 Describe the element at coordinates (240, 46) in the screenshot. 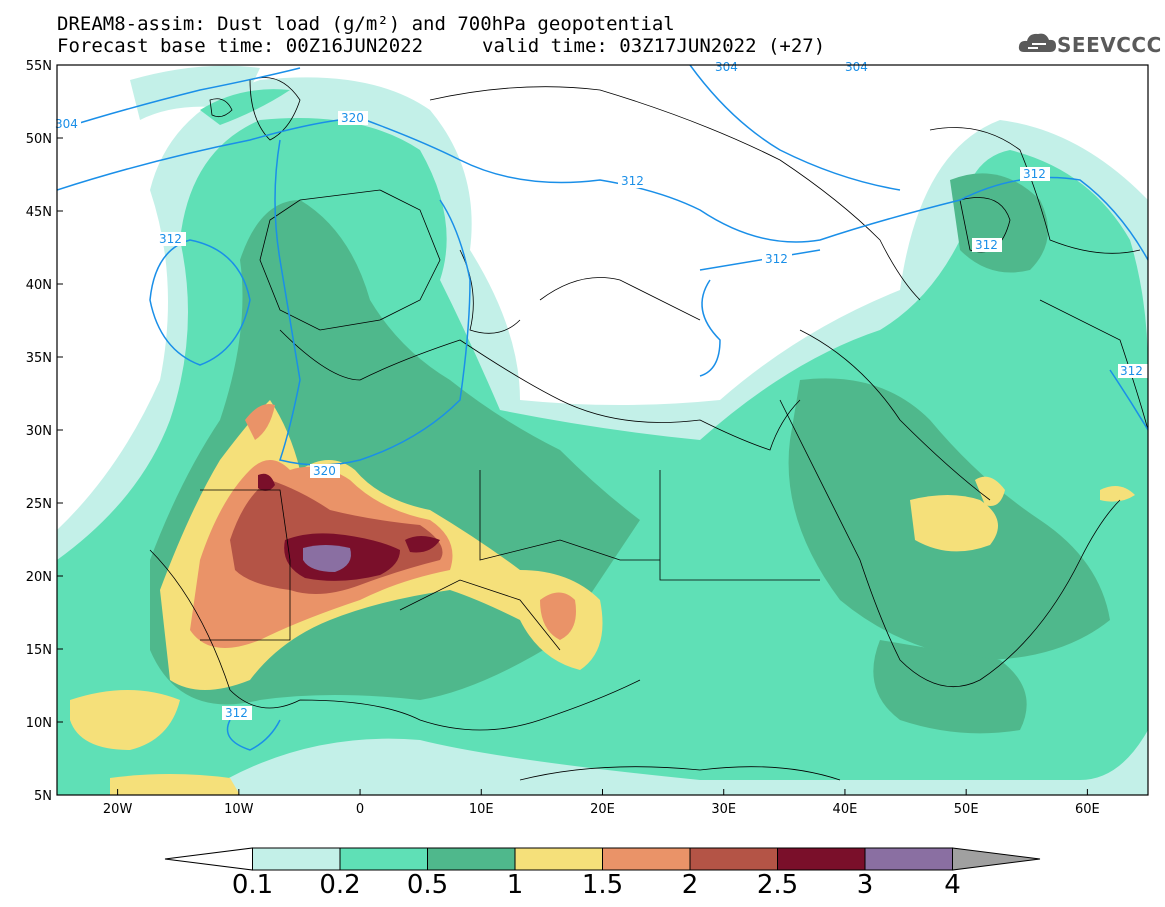

I see `forecast-base-time: Forecast base time: 00Z16JUN2022` at that location.